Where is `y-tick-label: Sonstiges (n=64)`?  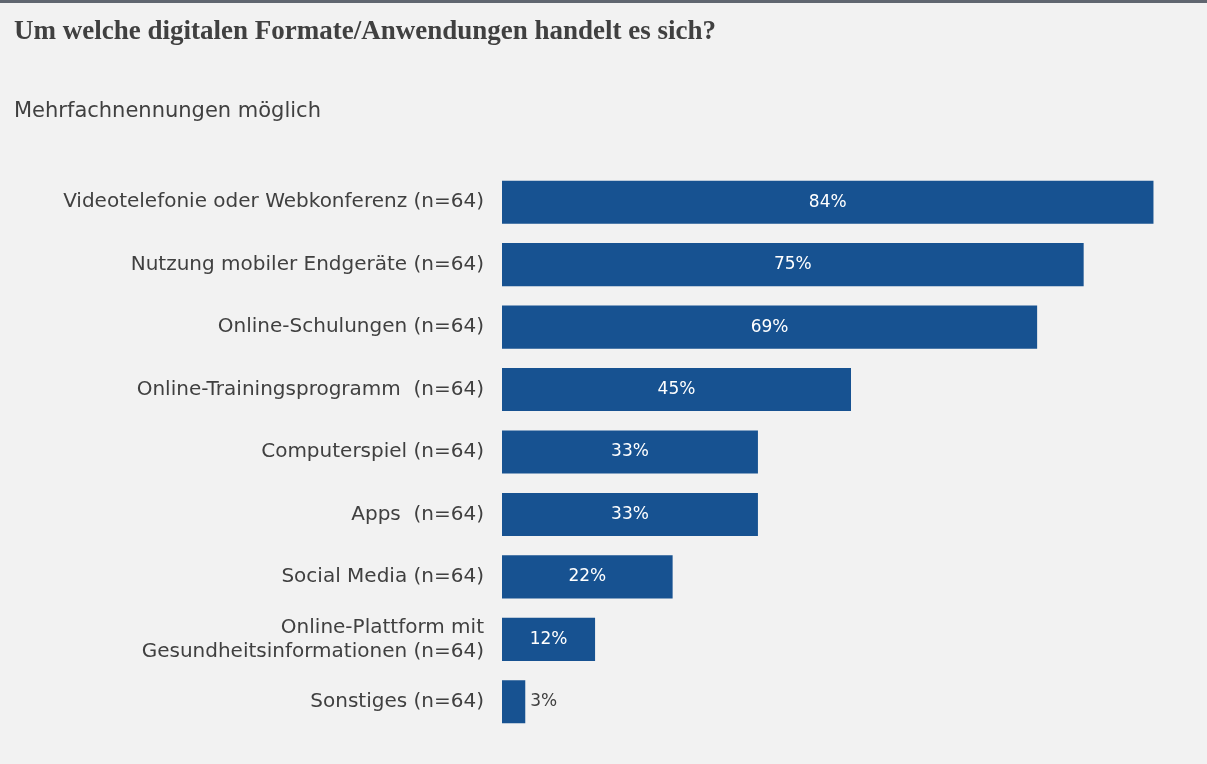 y-tick-label: Sonstiges (n=64) is located at coordinates (397, 699).